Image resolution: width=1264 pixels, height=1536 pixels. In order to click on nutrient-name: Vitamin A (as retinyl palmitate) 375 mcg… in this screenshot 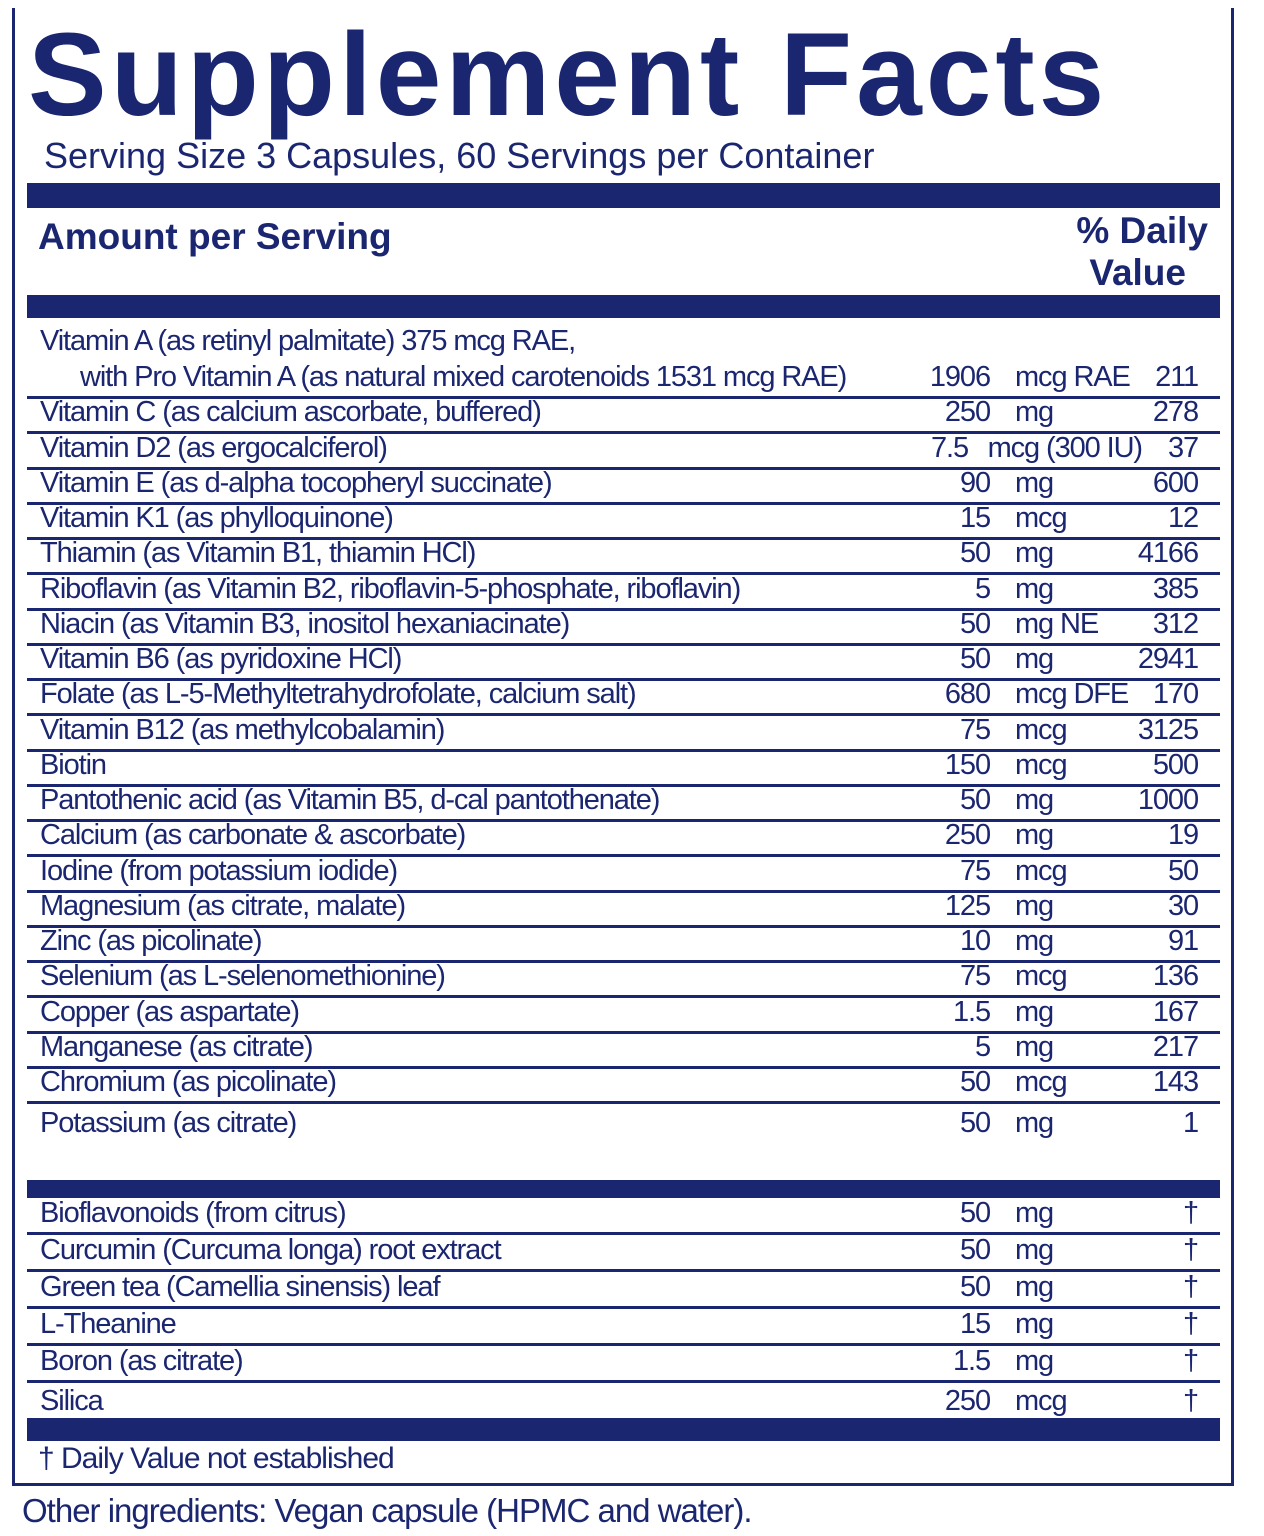, I will do `click(308, 341)`.